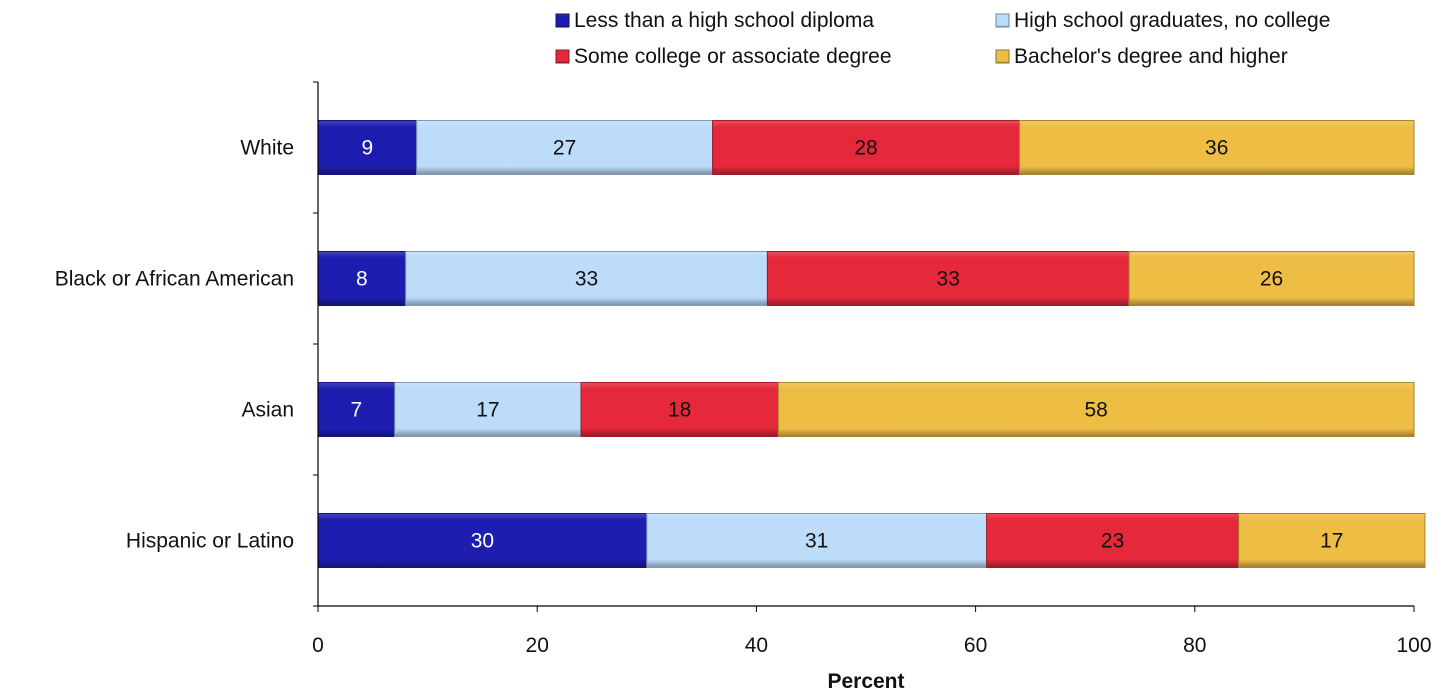 This screenshot has height=693, width=1450. What do you see at coordinates (318, 645) in the screenshot?
I see `x-tick-label: 0` at bounding box center [318, 645].